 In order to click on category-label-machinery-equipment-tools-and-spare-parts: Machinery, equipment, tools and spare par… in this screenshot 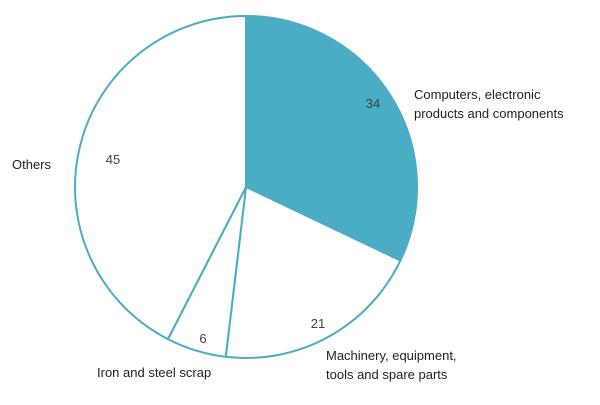, I will do `click(391, 365)`.